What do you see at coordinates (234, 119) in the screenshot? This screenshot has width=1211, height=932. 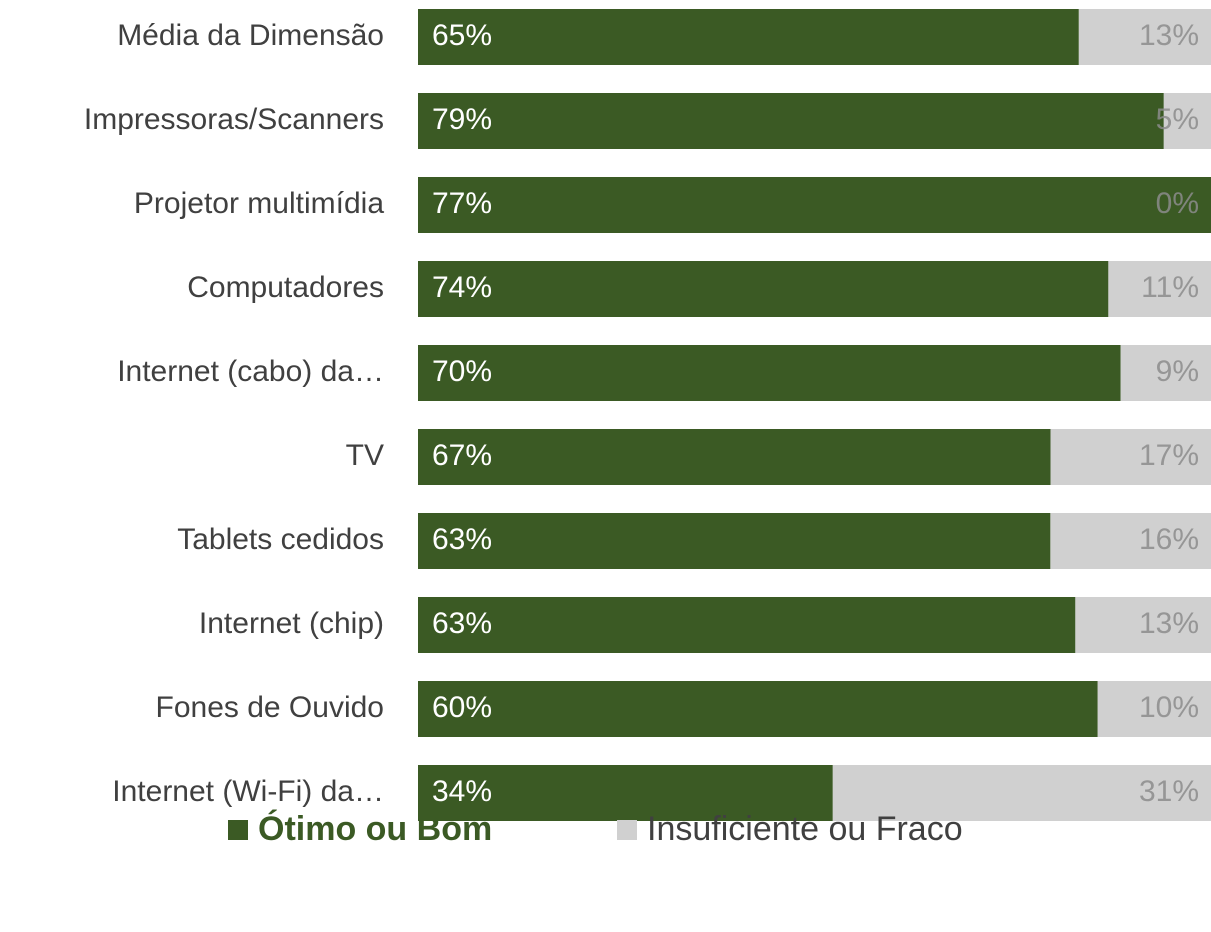 I see `y-tick-label: Impressoras/Scanners` at bounding box center [234, 119].